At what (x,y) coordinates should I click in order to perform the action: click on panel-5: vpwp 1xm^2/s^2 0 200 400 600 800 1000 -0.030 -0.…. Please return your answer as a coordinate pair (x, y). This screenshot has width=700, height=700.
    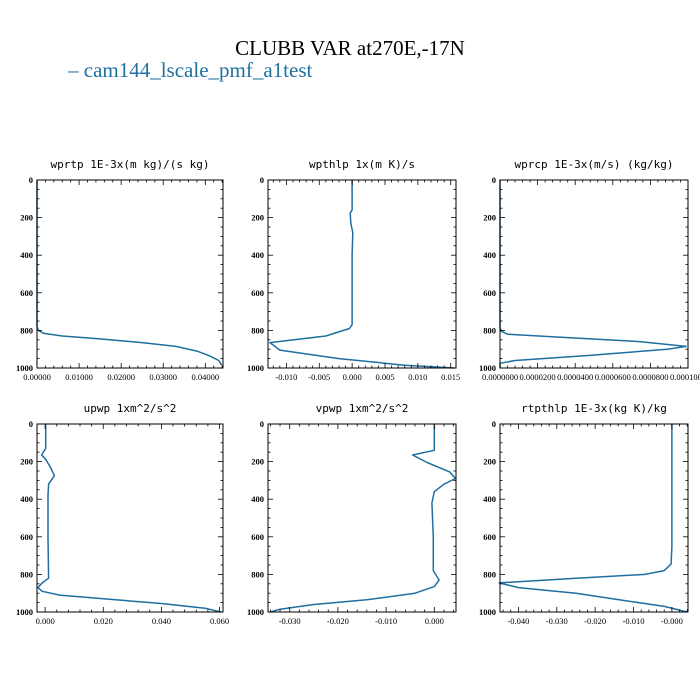
    Looking at the image, I should click on (352, 514).